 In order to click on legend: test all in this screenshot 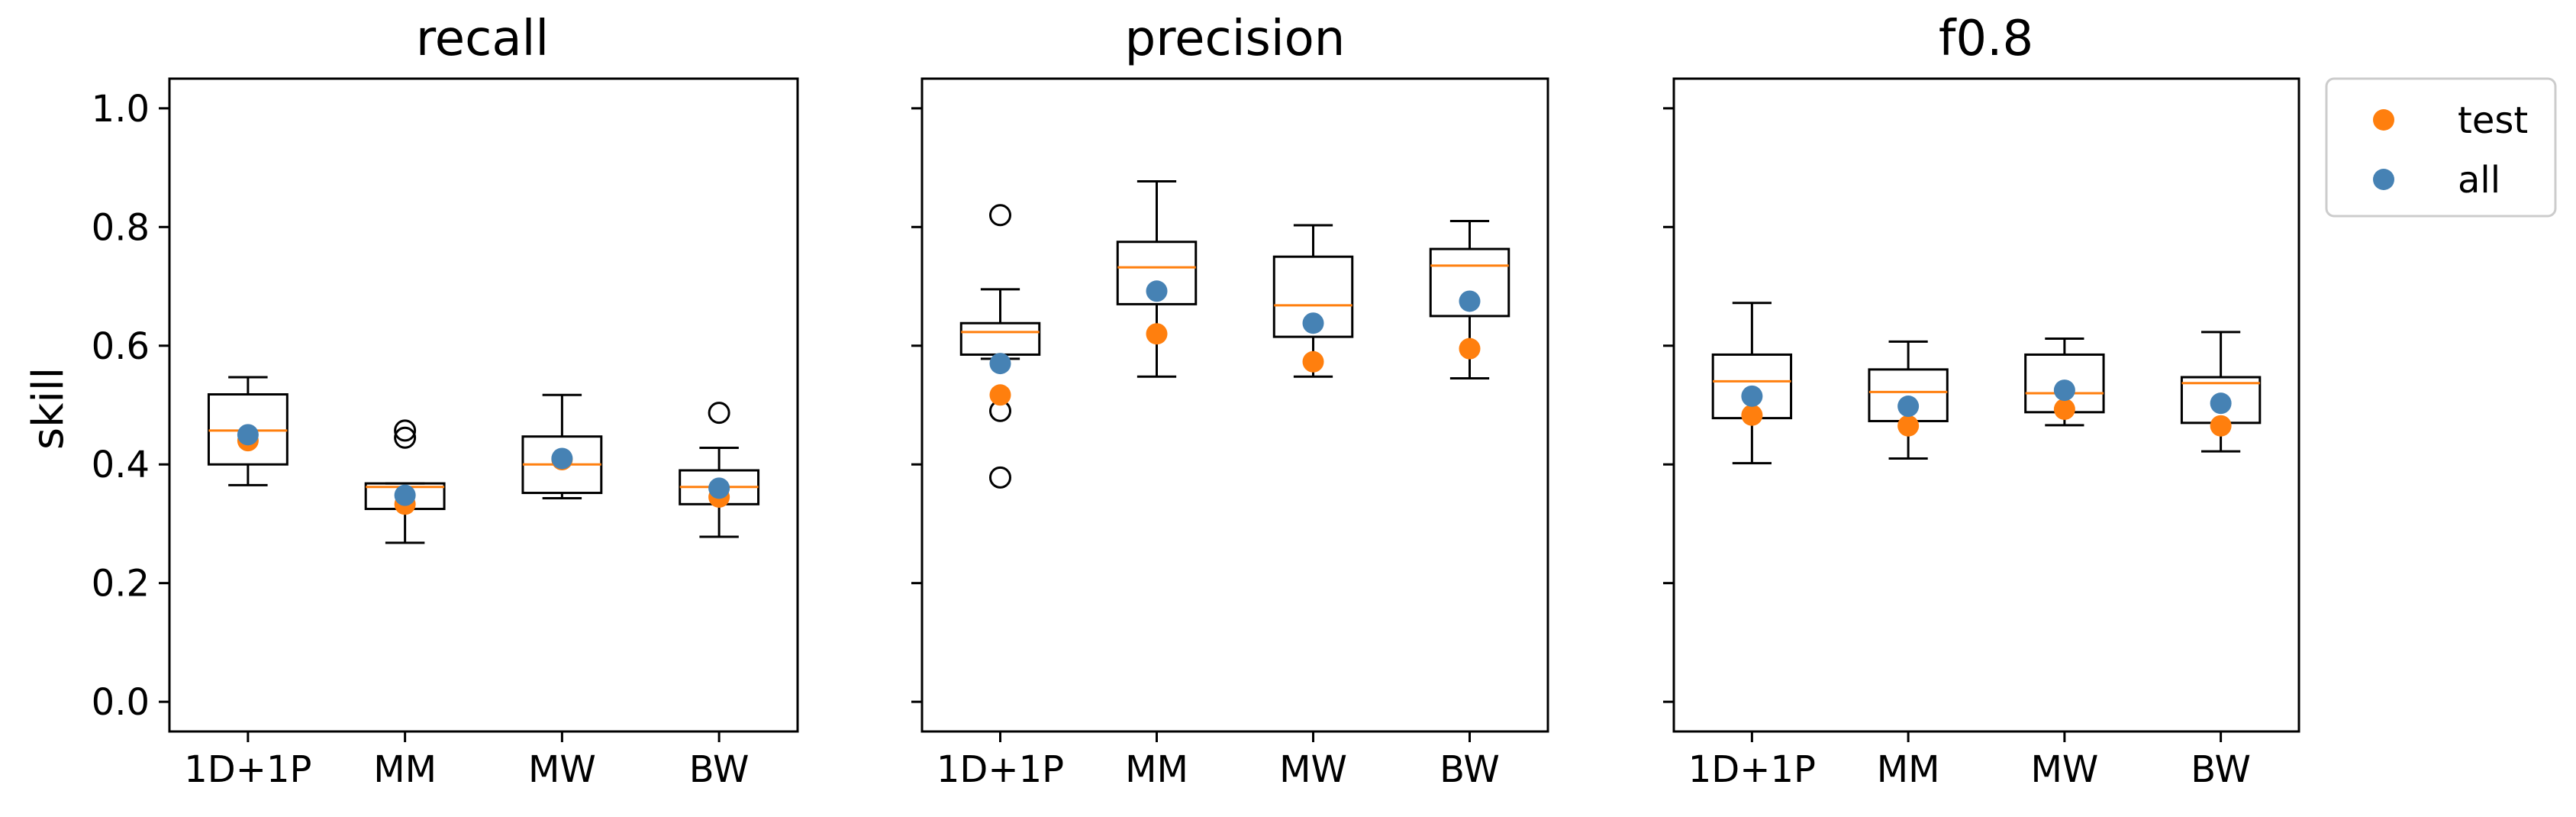, I will do `click(2441, 148)`.